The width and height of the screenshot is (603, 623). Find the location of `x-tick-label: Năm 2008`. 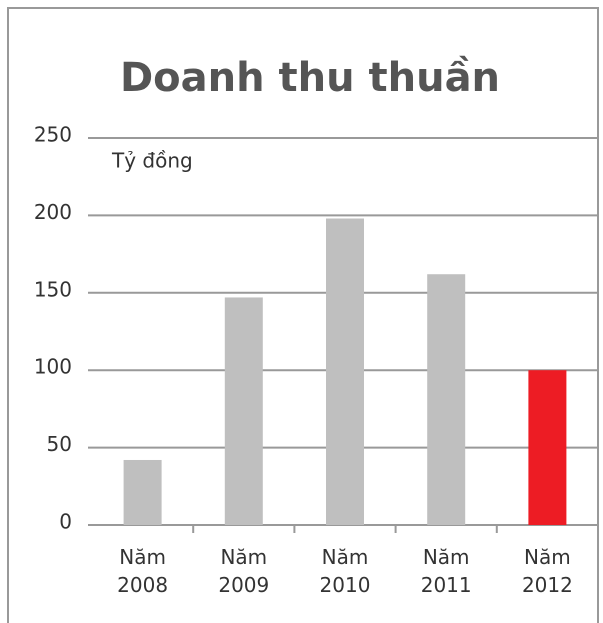

x-tick-label: Năm 2008 is located at coordinates (143, 571).